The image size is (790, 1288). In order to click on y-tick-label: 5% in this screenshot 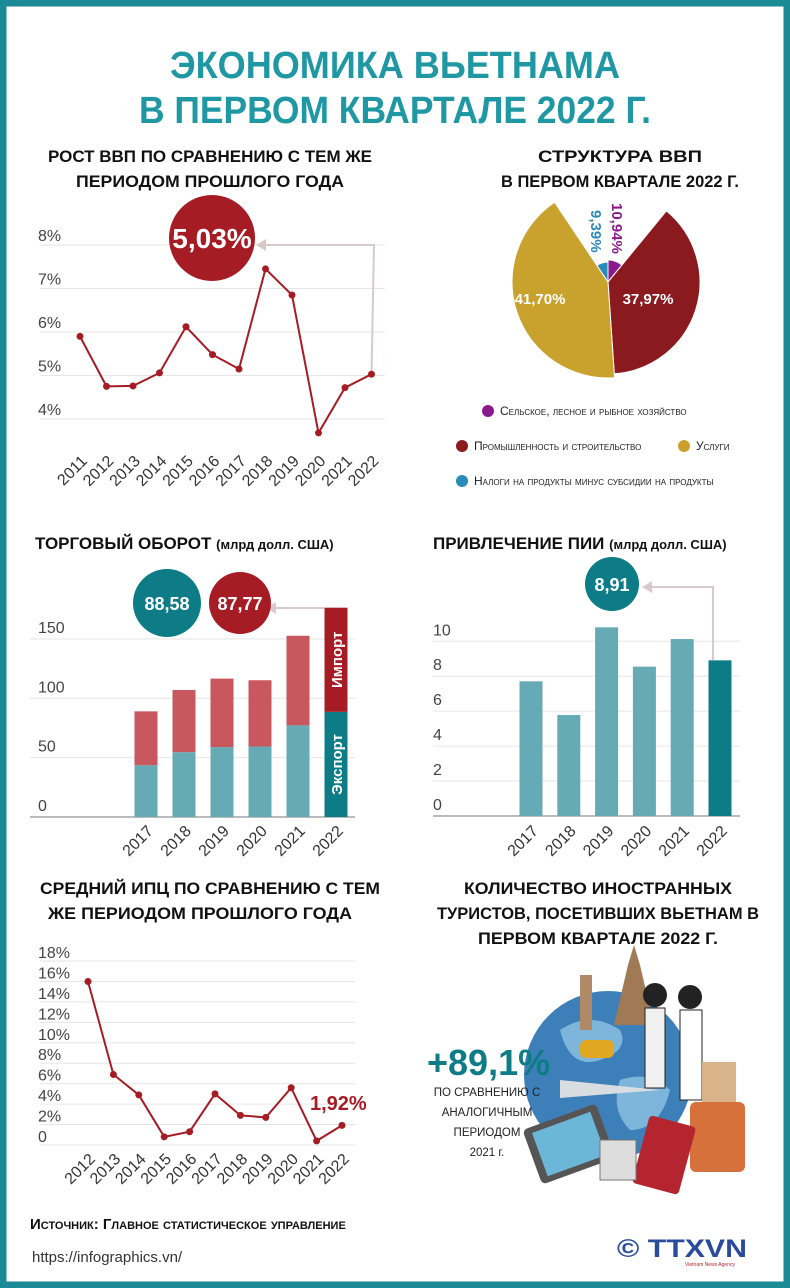, I will do `click(49, 367)`.